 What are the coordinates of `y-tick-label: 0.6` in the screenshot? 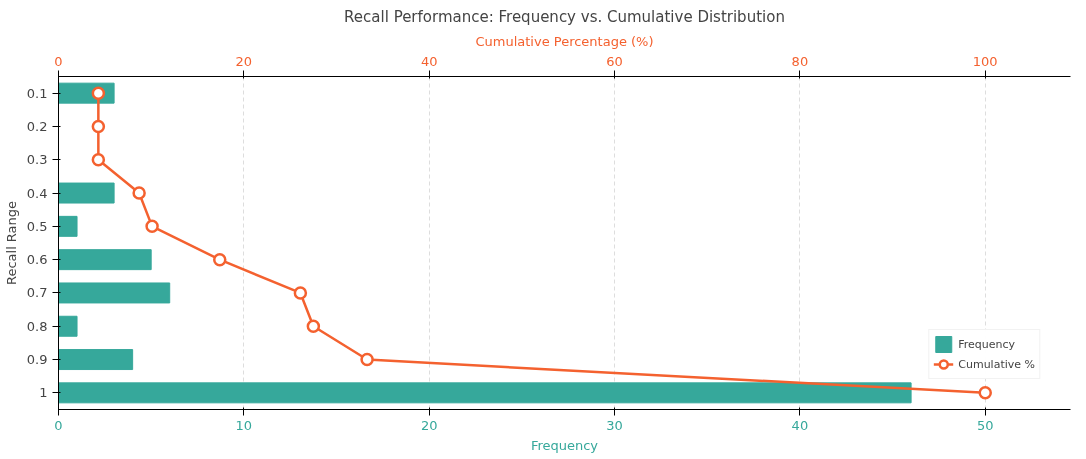 It's located at (37, 260).